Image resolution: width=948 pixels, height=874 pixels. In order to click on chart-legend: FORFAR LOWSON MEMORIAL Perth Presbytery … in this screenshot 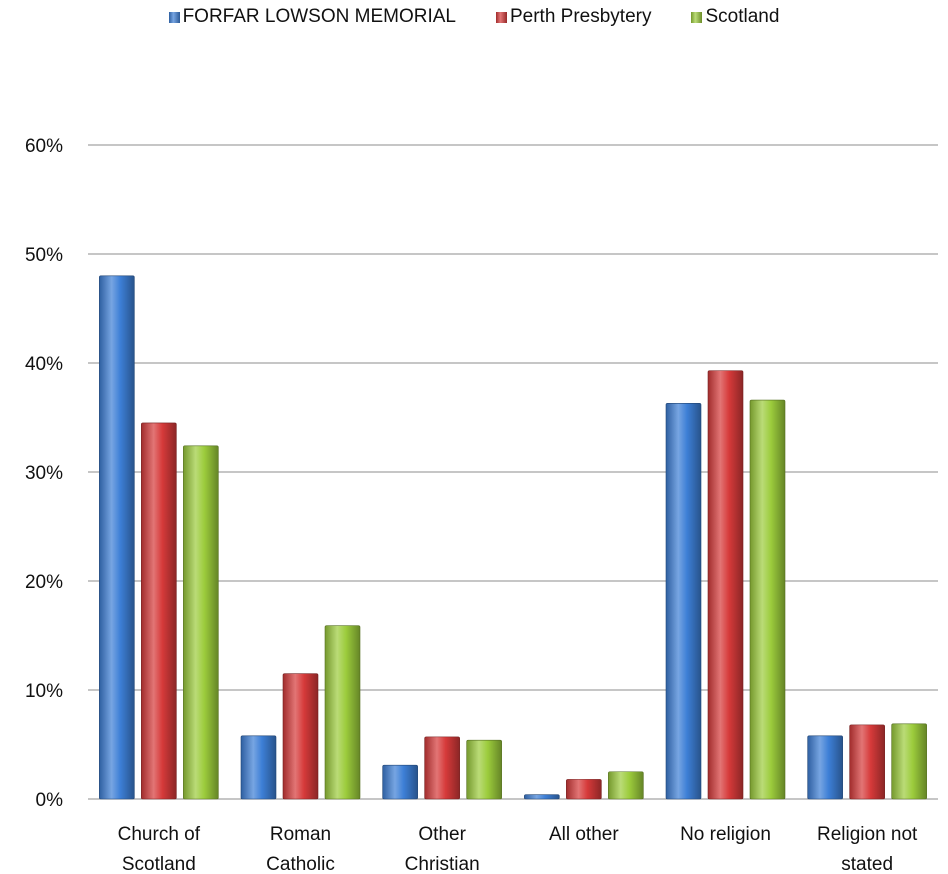, I will do `click(474, 17)`.